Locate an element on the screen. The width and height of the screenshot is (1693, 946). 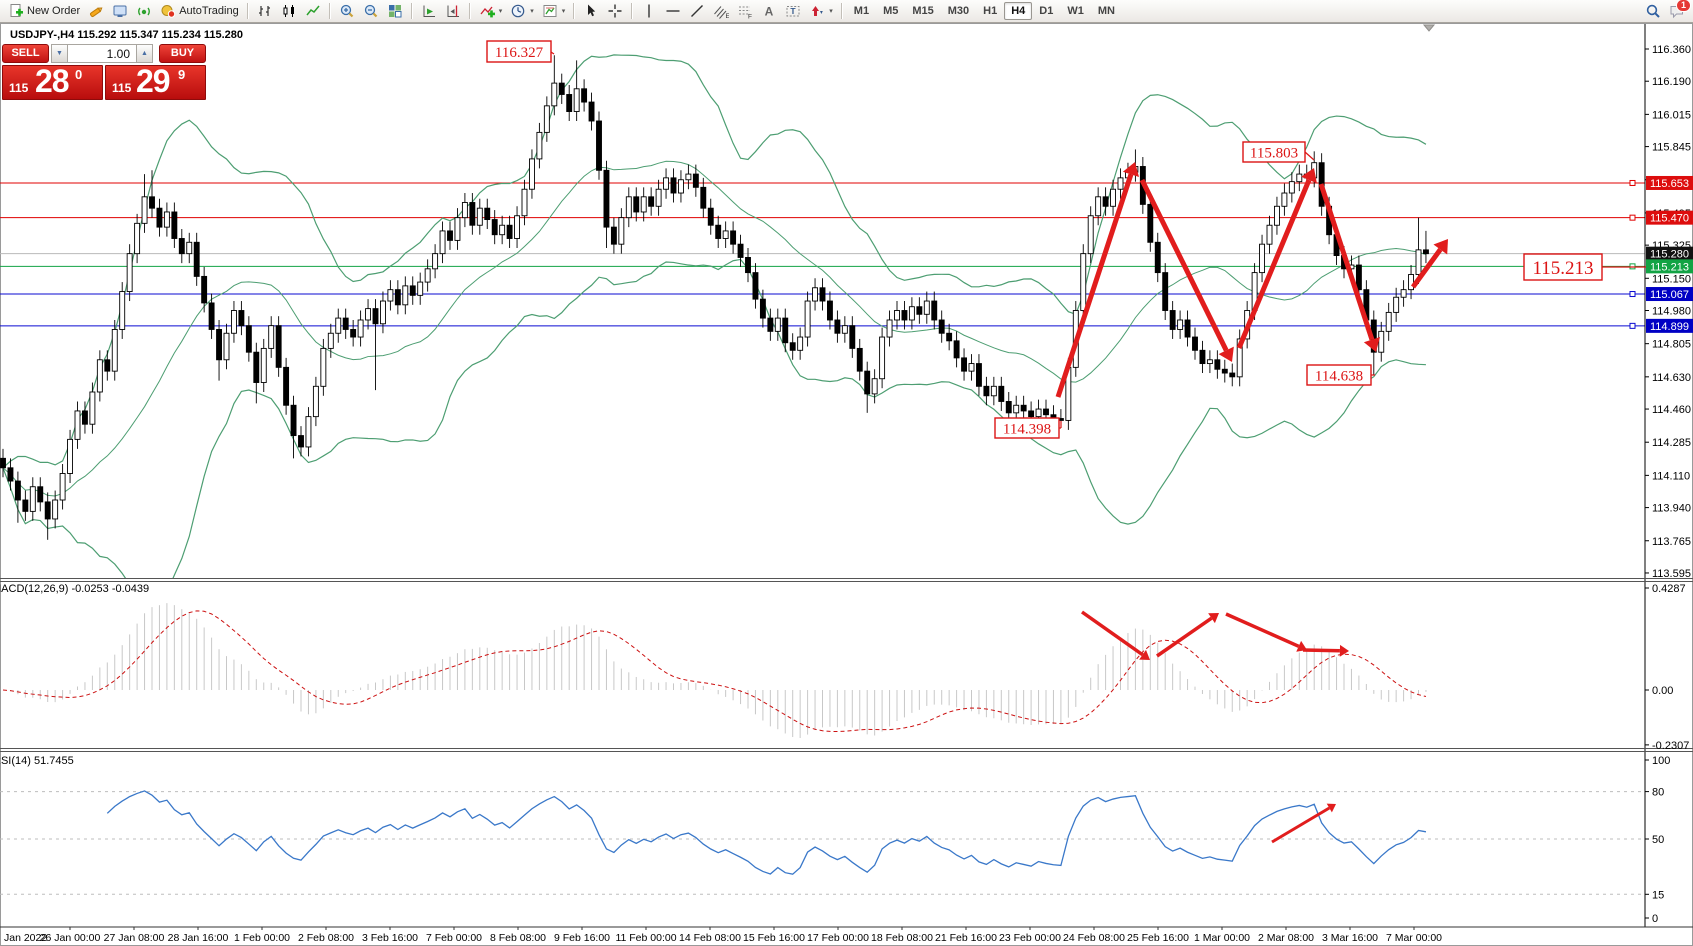
volume-input is located at coordinates (102, 53).